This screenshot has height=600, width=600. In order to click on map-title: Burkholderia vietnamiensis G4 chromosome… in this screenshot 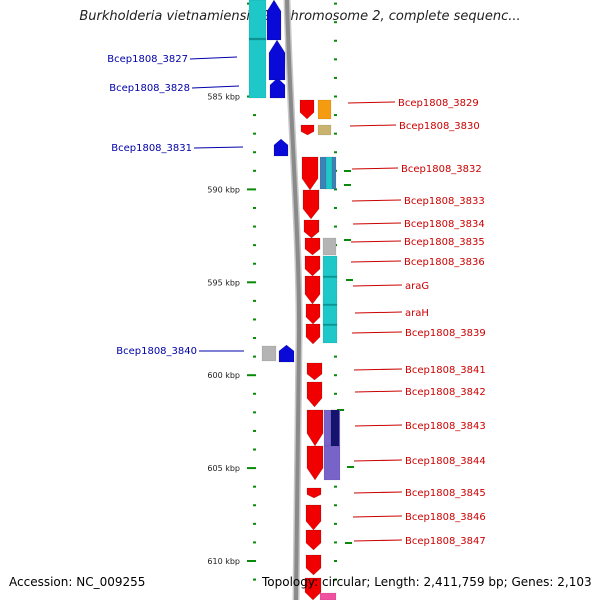, I will do `click(300, 16)`.